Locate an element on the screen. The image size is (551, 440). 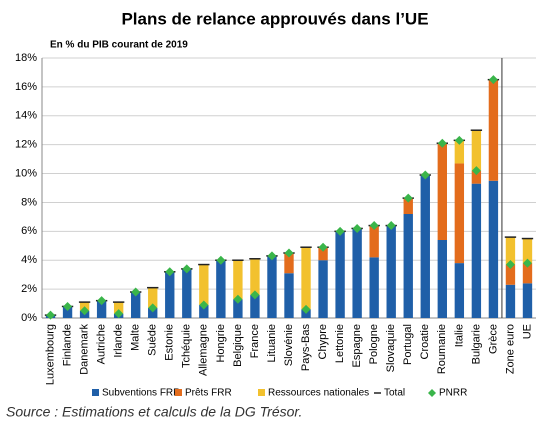
x-tick-label: Finlande is located at coordinates (67, 345).